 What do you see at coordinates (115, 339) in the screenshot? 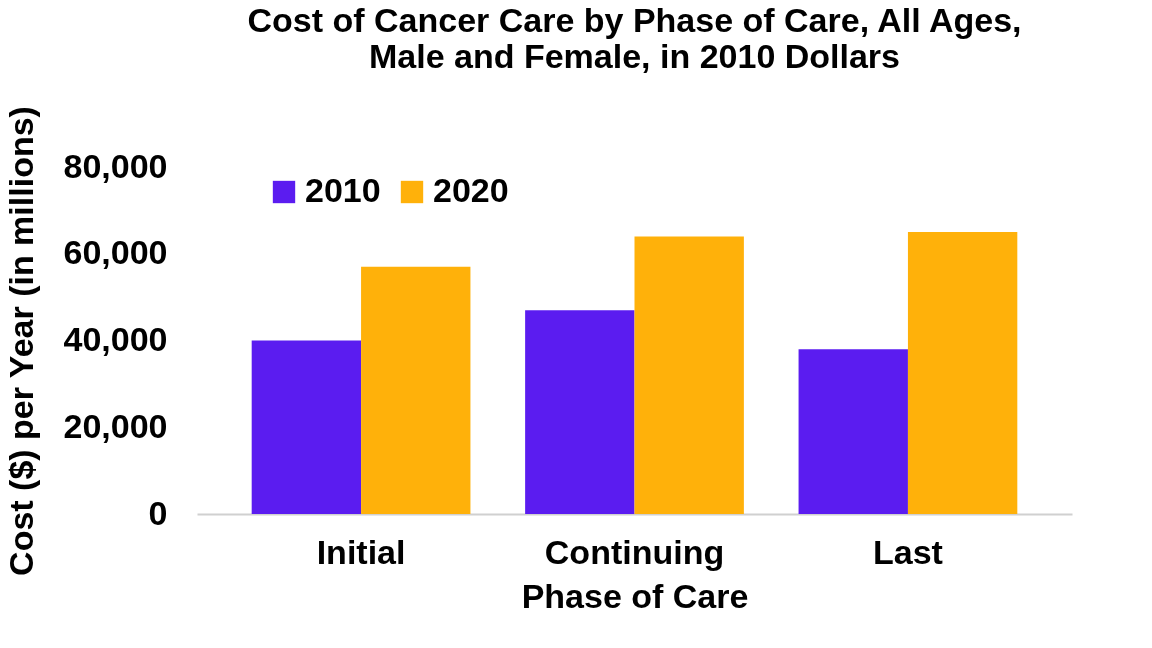
I see `y-tick-label: 40,000` at bounding box center [115, 339].